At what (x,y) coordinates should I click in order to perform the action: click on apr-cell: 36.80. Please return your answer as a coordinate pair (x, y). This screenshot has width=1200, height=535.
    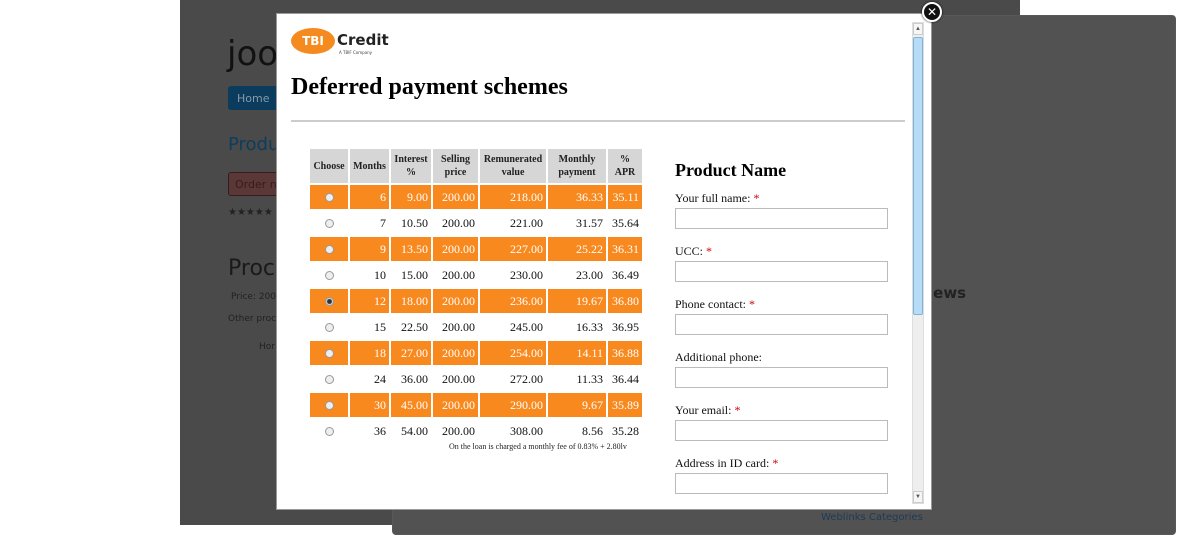
    Looking at the image, I should click on (625, 301).